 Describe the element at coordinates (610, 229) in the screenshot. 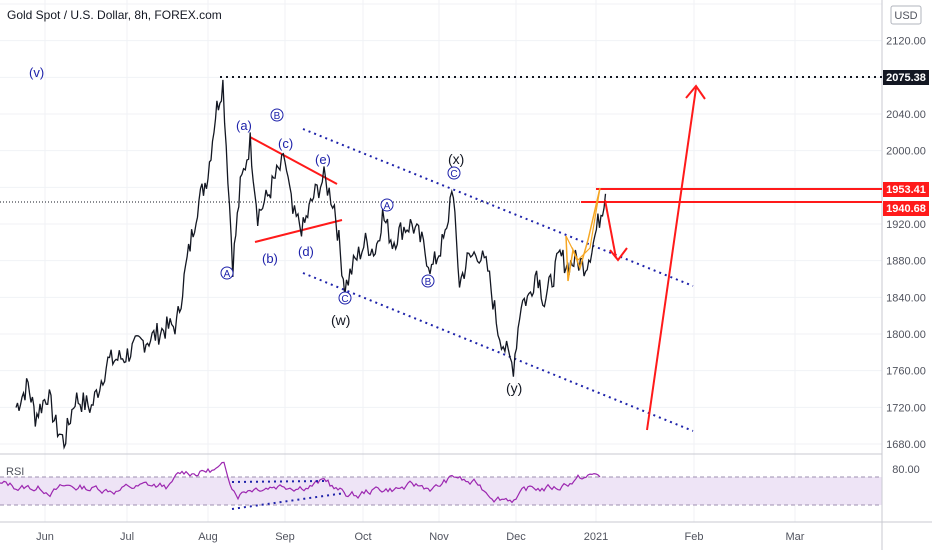

I see `projection-down` at that location.